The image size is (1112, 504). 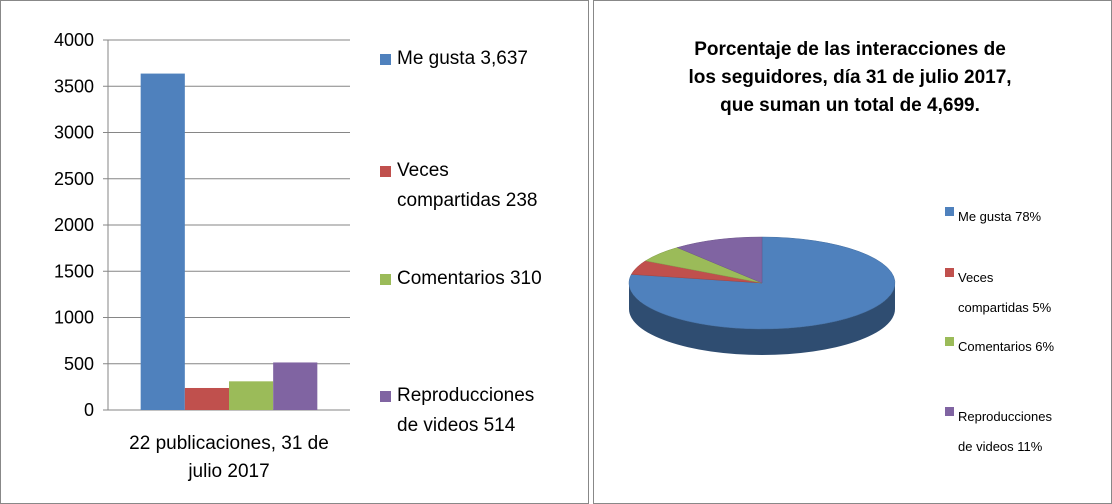 I want to click on y-tick-label: 1500, so click(x=74, y=271).